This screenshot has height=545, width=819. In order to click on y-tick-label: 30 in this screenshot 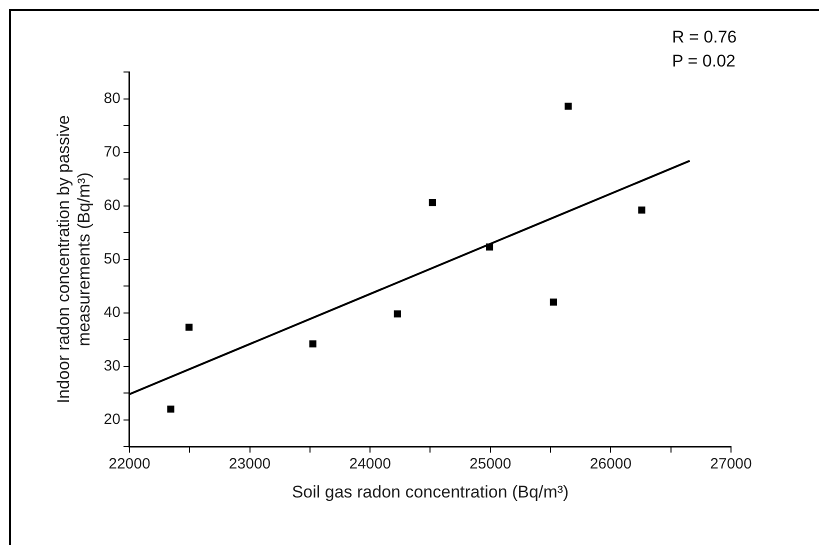, I will do `click(112, 365)`.